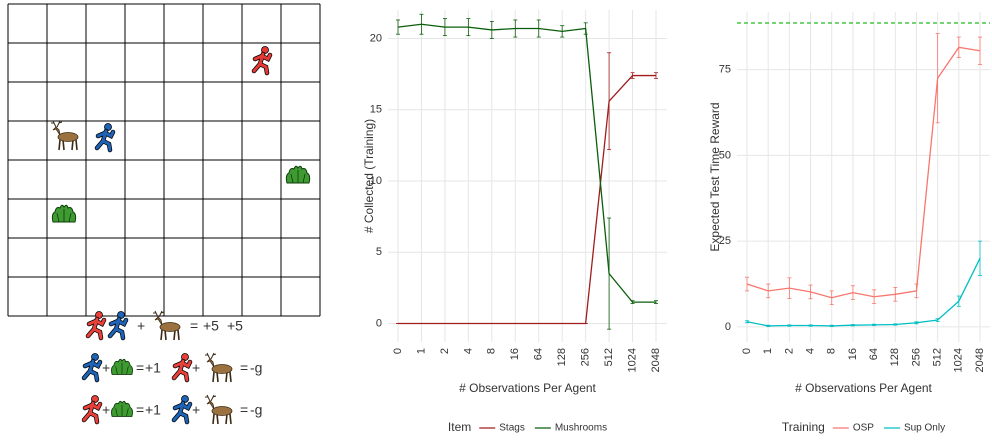 The image size is (992, 440). I want to click on y-axis-title: # Collected (Training), so click(369, 176).